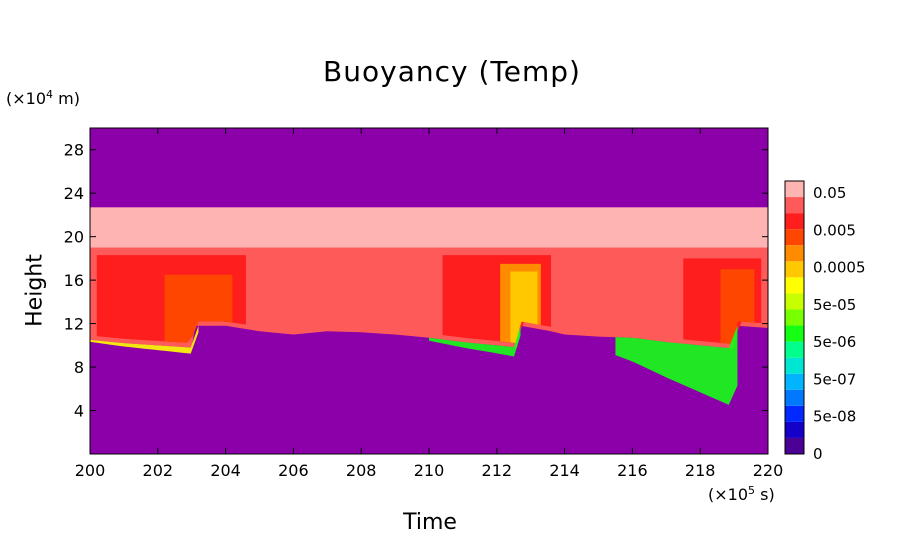 Image resolution: width=904 pixels, height=544 pixels. Describe the element at coordinates (700, 470) in the screenshot. I see `x-tick-label: 218` at that location.